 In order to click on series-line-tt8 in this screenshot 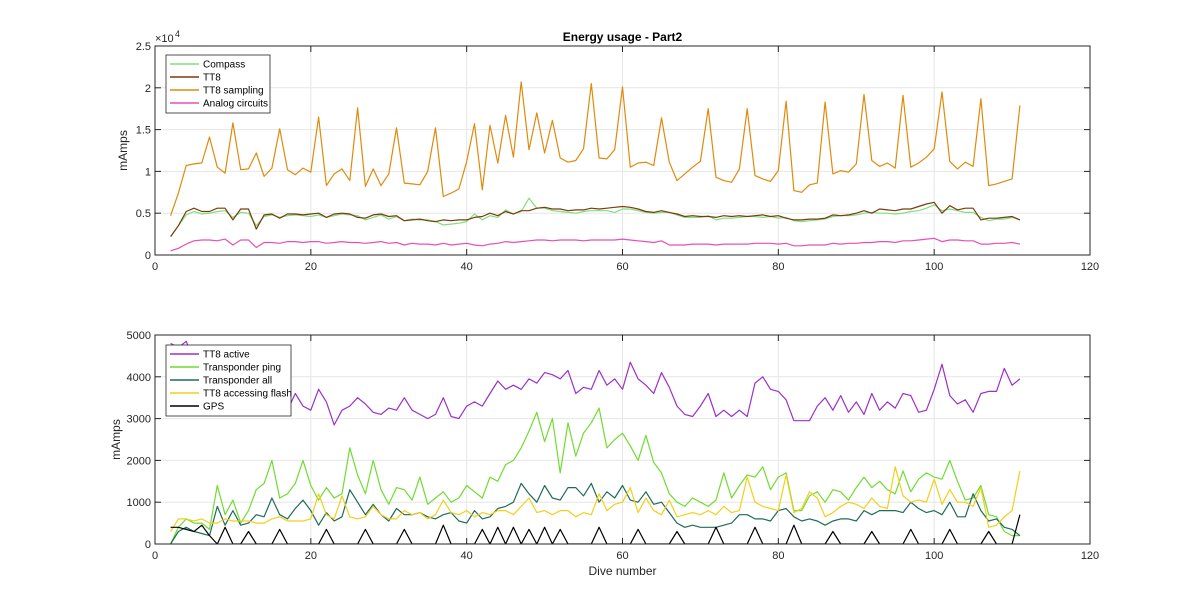, I will do `click(595, 219)`.